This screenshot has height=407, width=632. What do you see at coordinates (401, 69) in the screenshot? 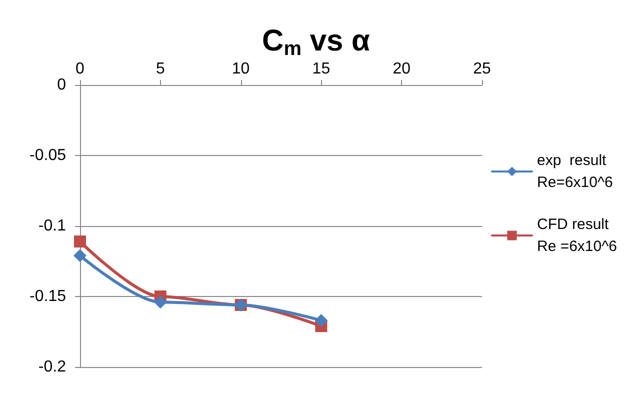
I see `x-tick-label: 20` at bounding box center [401, 69].